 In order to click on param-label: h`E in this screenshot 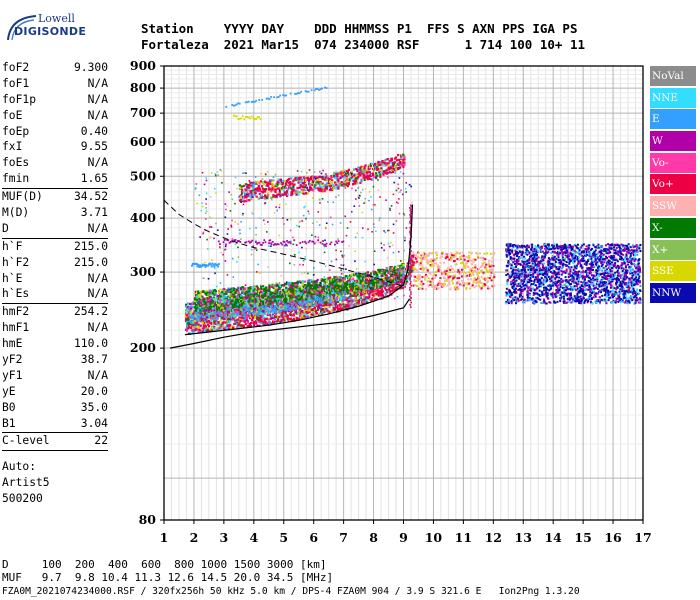, I will do `click(12, 278)`.